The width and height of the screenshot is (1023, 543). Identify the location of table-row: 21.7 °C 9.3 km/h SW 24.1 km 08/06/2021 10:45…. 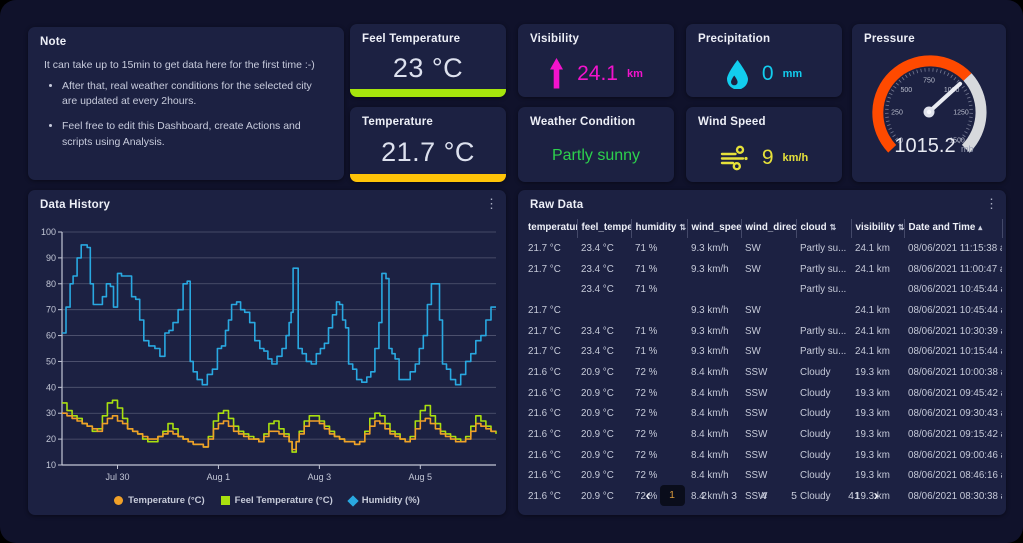
(763, 310).